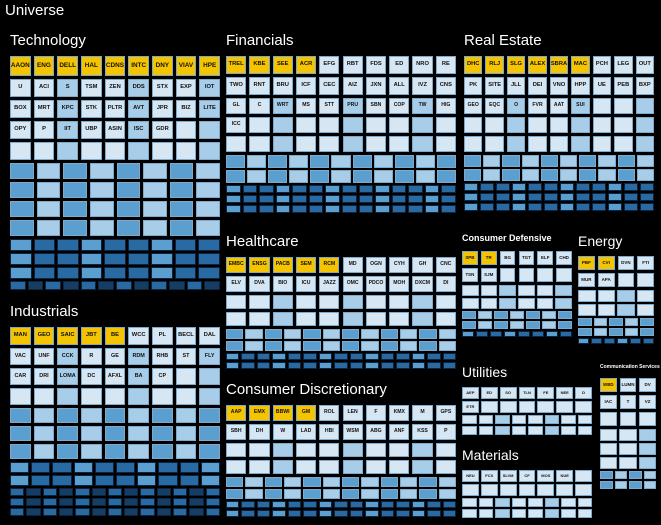  Describe the element at coordinates (306, 265) in the screenshot. I see `ticker-tile: SEM` at that location.